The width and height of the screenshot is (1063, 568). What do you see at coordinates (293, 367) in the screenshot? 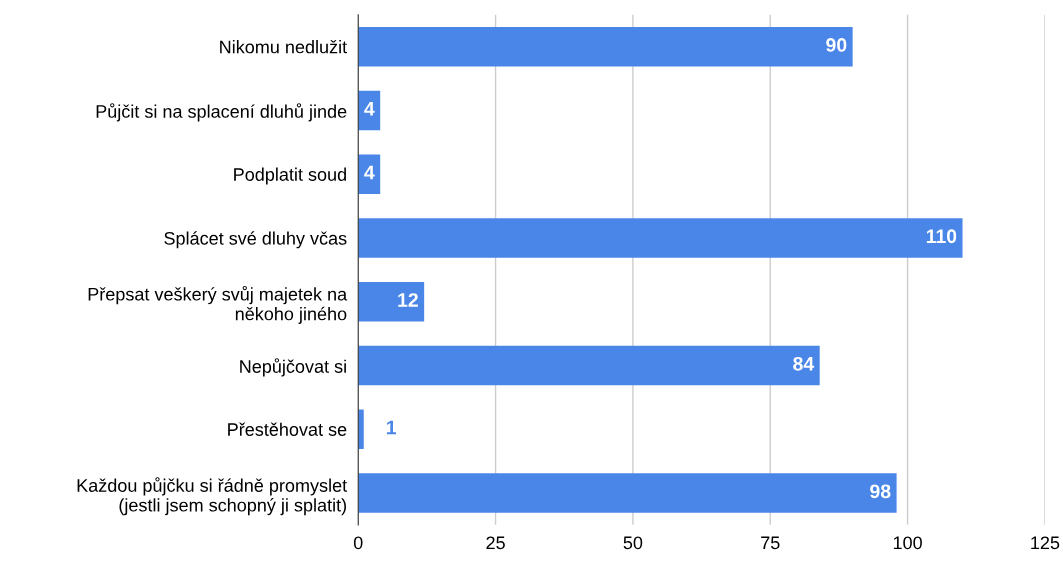
I see `y-tick-label: Nepůjčovat si` at bounding box center [293, 367].